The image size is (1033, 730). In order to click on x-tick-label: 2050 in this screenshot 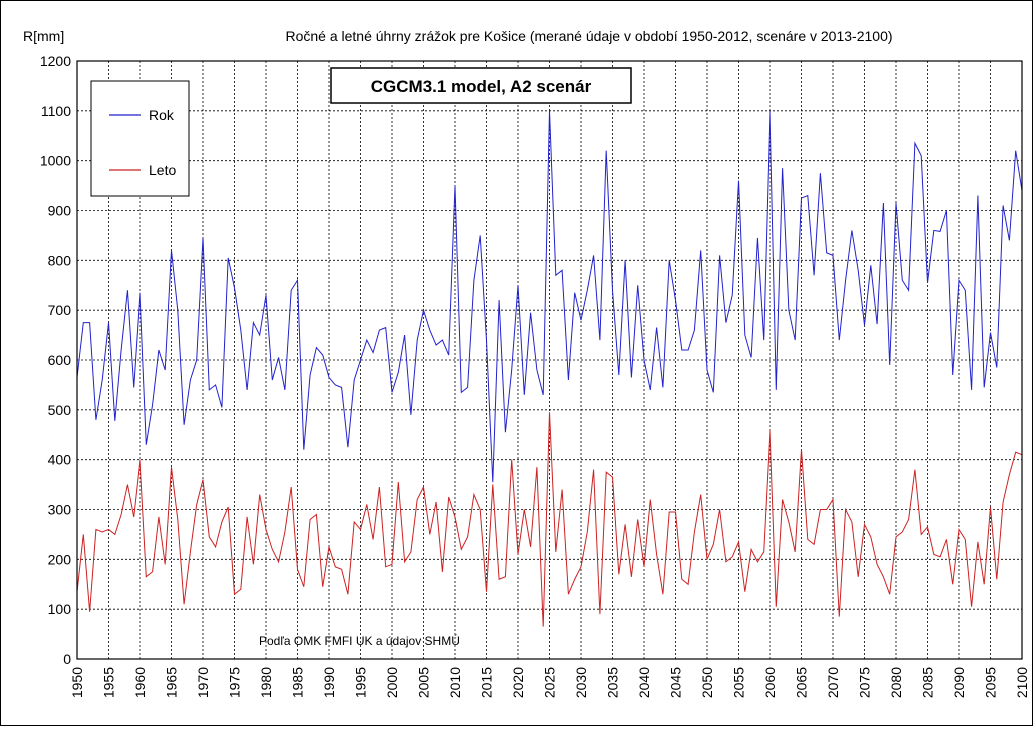, I will do `click(707, 682)`.